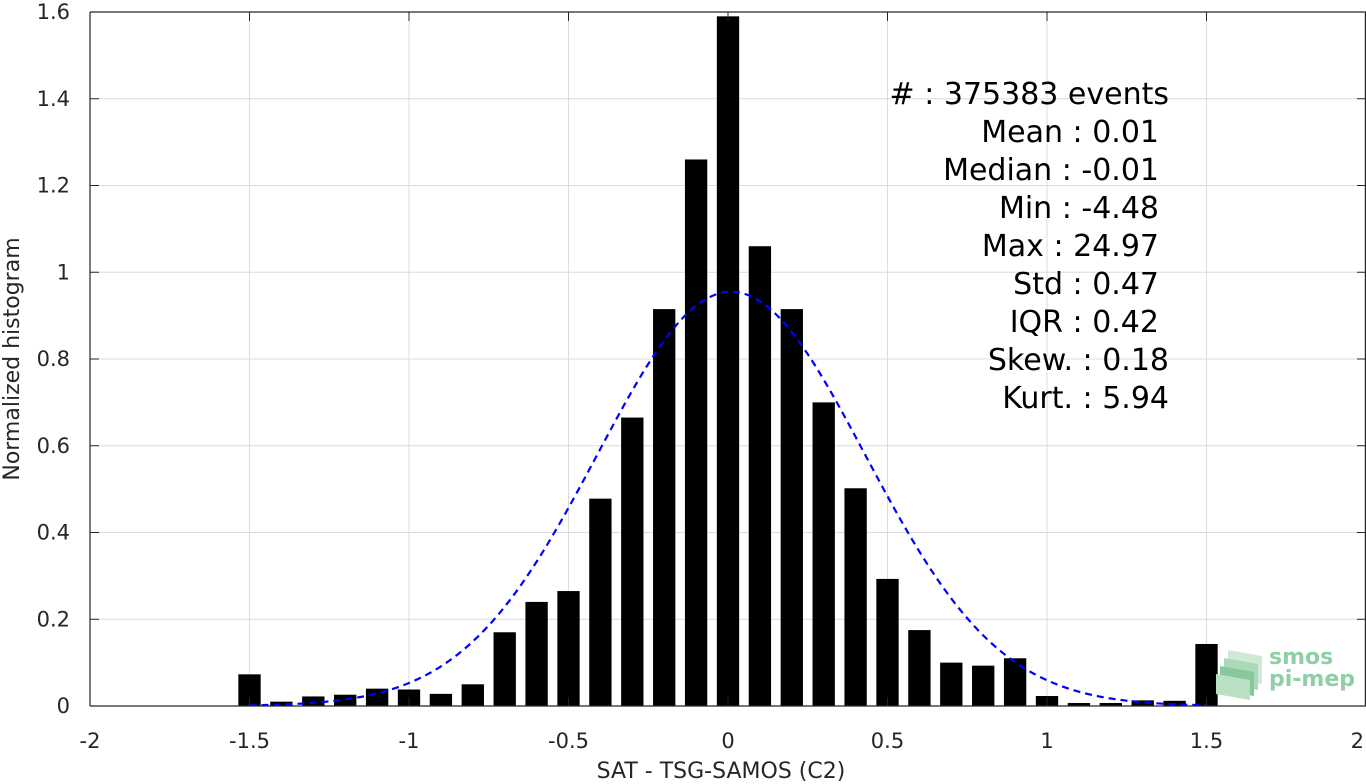  Describe the element at coordinates (1046, 741) in the screenshot. I see `x-tick-label: 1` at that location.